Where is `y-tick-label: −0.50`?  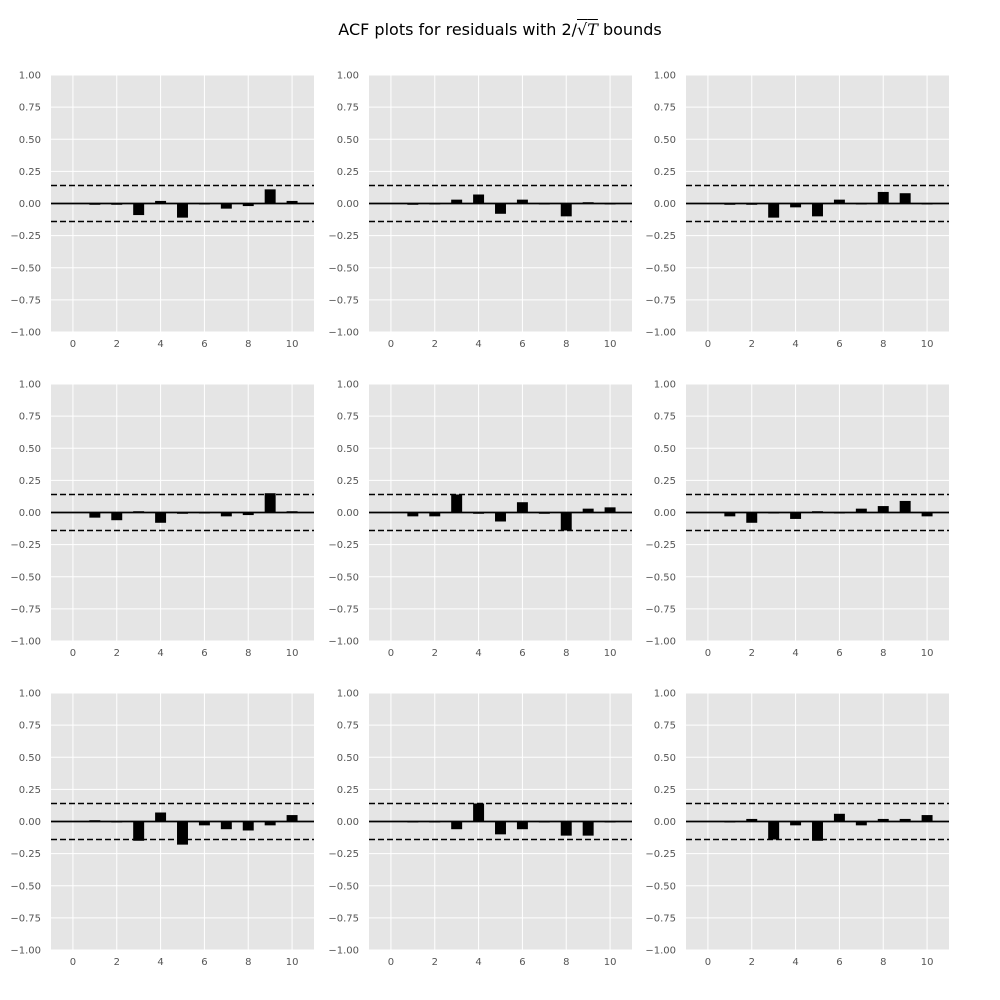
y-tick-label: −0.50 is located at coordinates (660, 268).